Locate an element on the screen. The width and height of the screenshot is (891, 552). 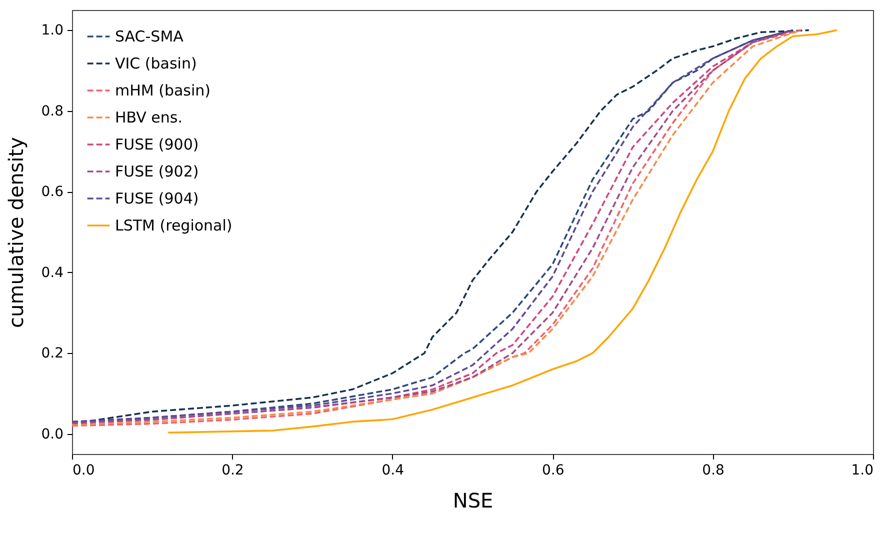
y-tick-label: 0.0 is located at coordinates (52, 434).